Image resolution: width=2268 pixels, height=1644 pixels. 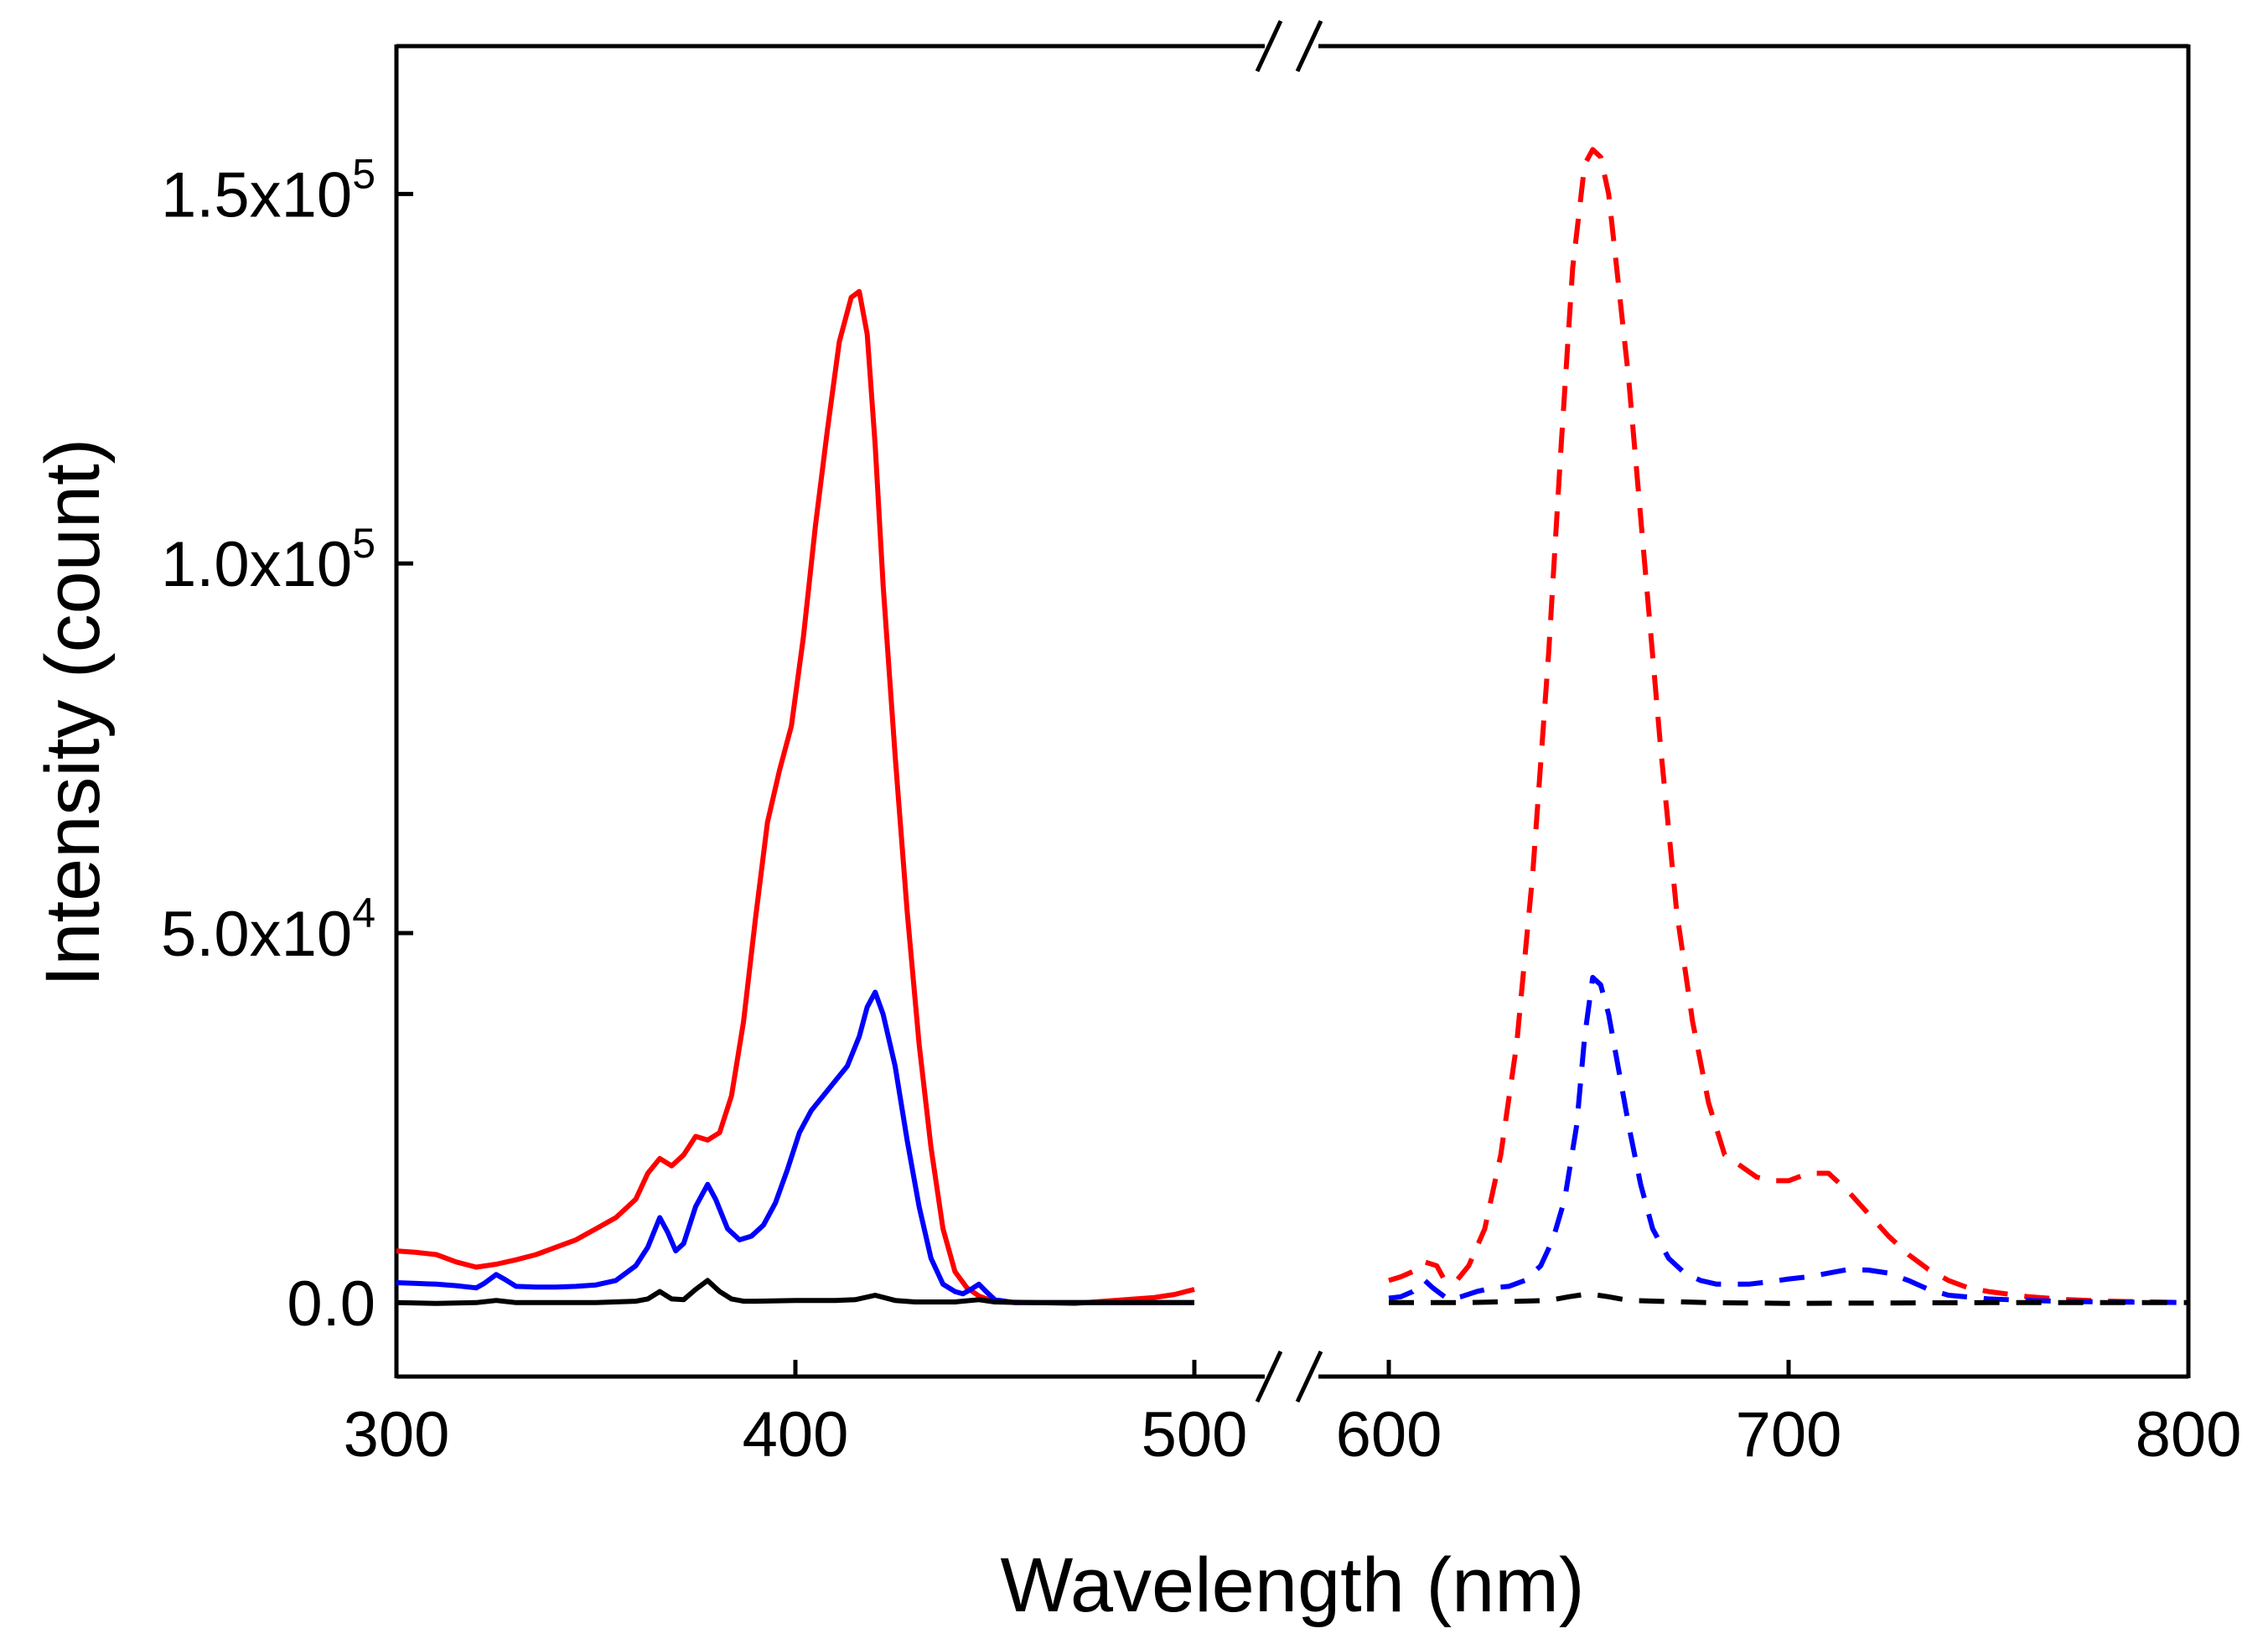 What do you see at coordinates (73, 713) in the screenshot?
I see `y-axis-label: Intensity (count)` at bounding box center [73, 713].